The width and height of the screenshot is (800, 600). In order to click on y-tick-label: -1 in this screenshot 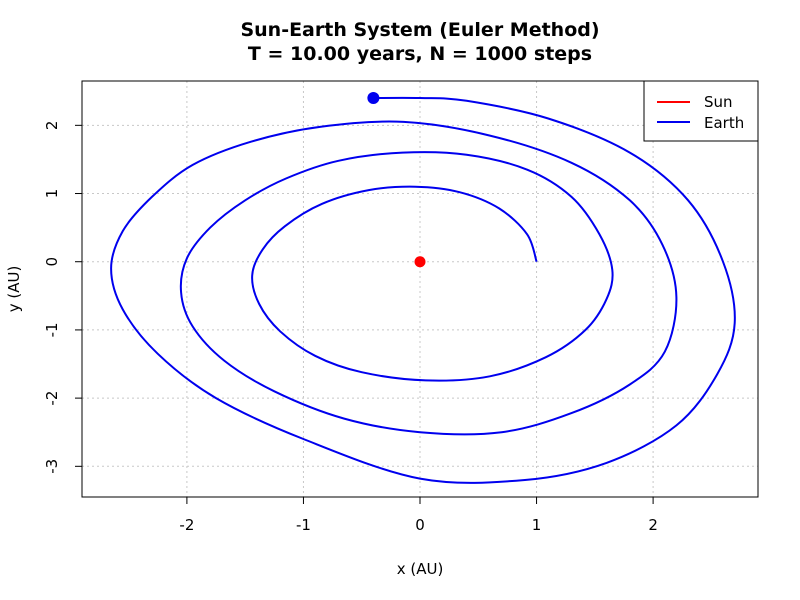, I will do `click(52, 329)`.